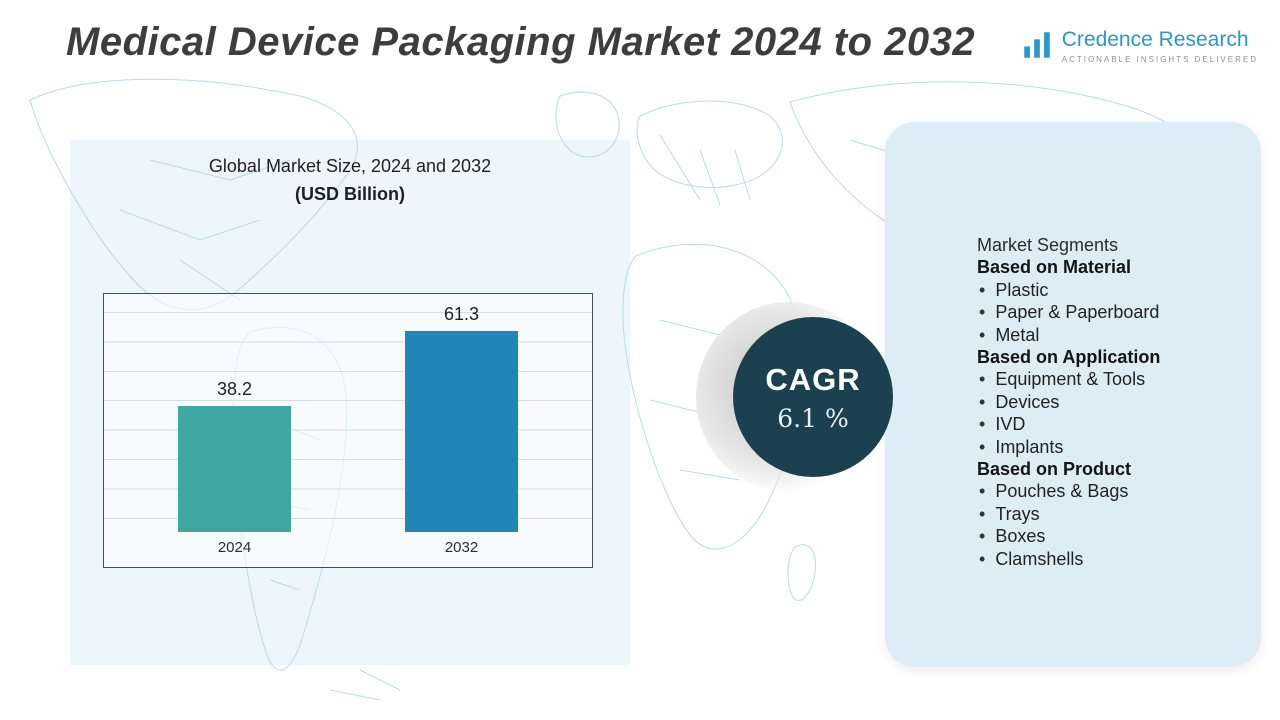 The image size is (1280, 720). What do you see at coordinates (813, 418) in the screenshot?
I see `cagr-value: 6.1 %` at bounding box center [813, 418].